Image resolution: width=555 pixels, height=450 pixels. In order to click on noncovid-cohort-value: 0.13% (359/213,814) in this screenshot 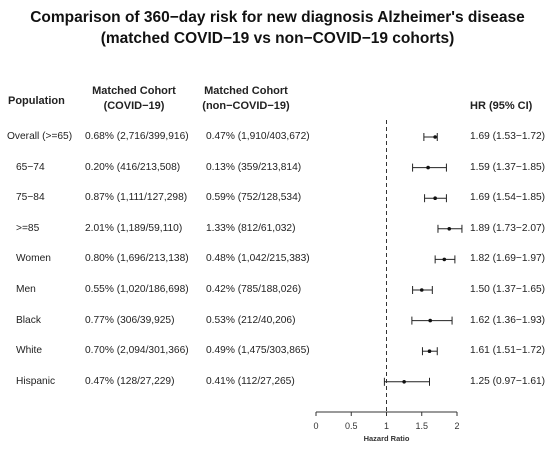, I will do `click(254, 167)`.